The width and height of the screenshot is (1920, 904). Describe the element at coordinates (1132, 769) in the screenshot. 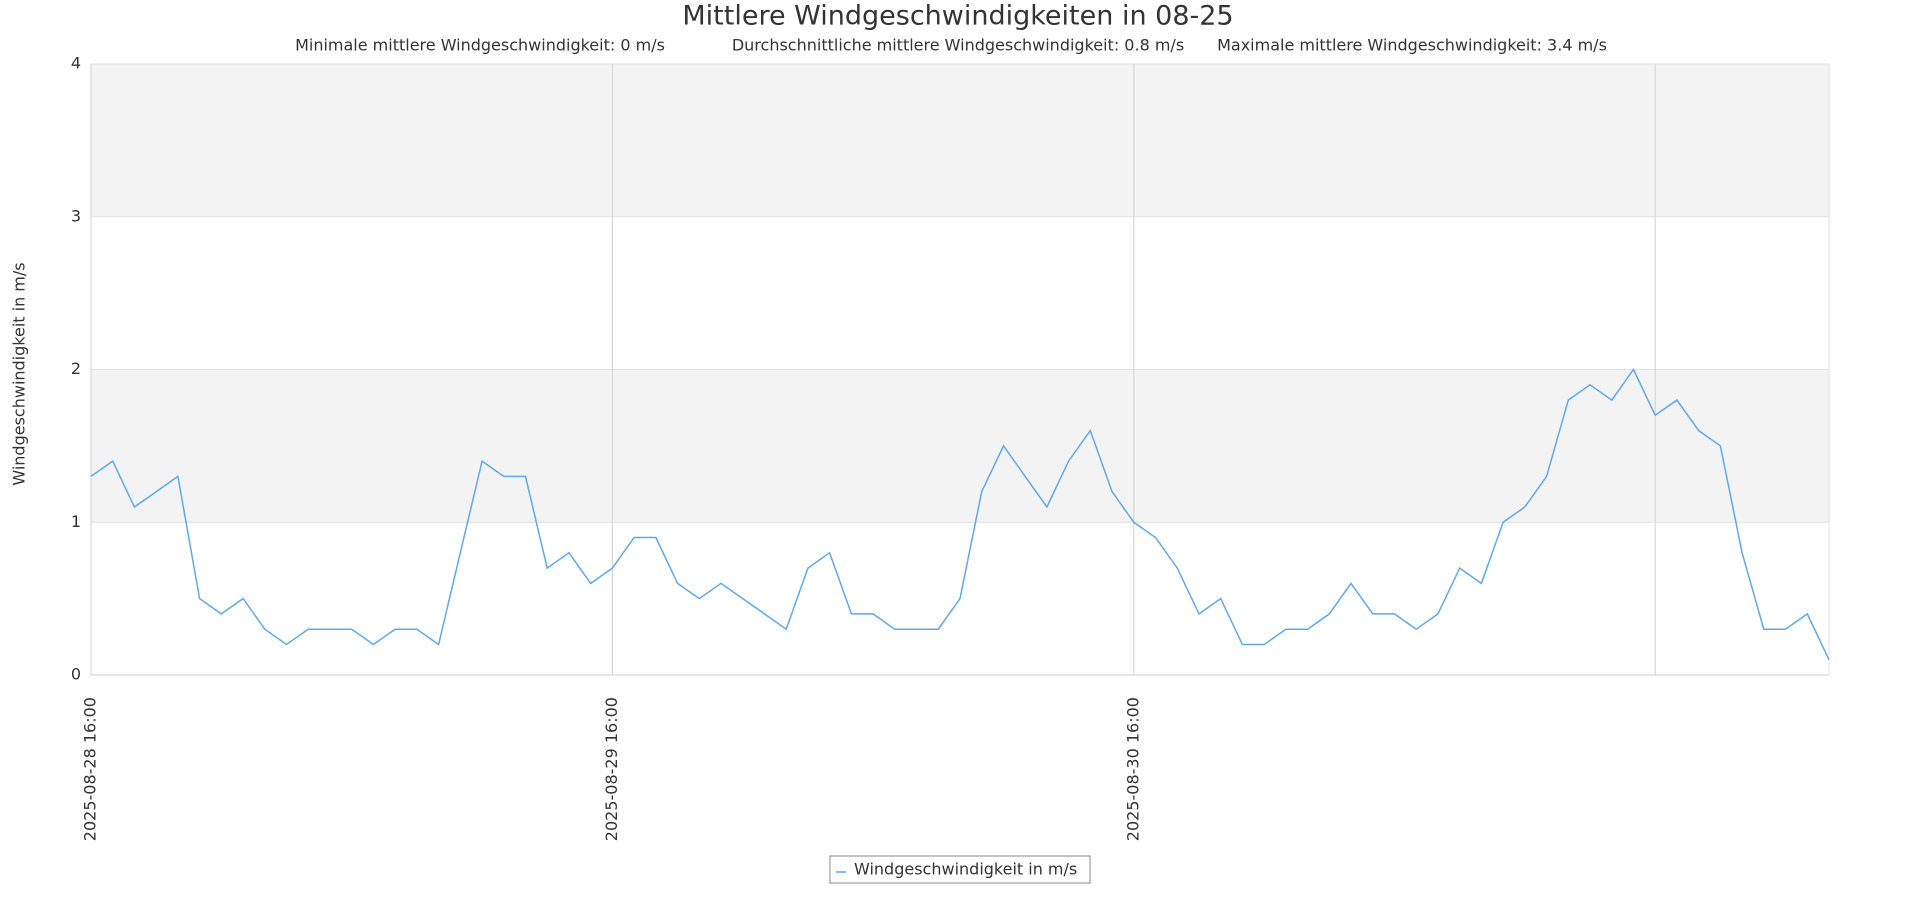

I see `x-tick-label: 2025-08-30 16:00` at that location.